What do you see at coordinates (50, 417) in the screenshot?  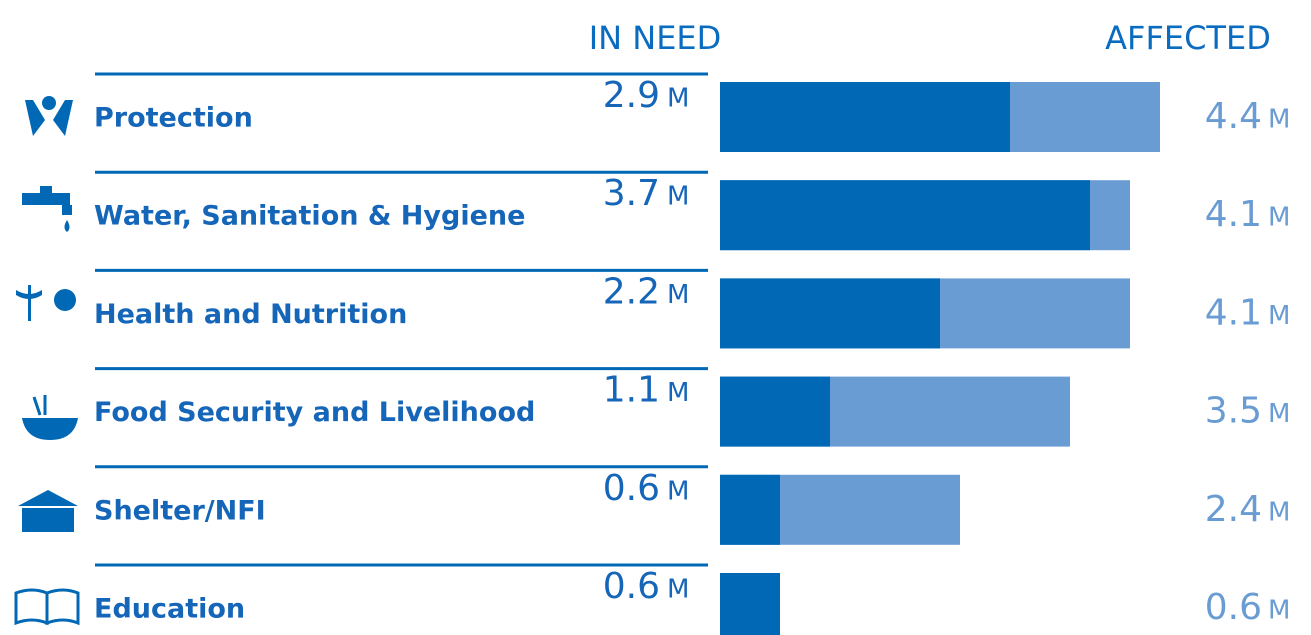 I see `food-icon` at bounding box center [50, 417].